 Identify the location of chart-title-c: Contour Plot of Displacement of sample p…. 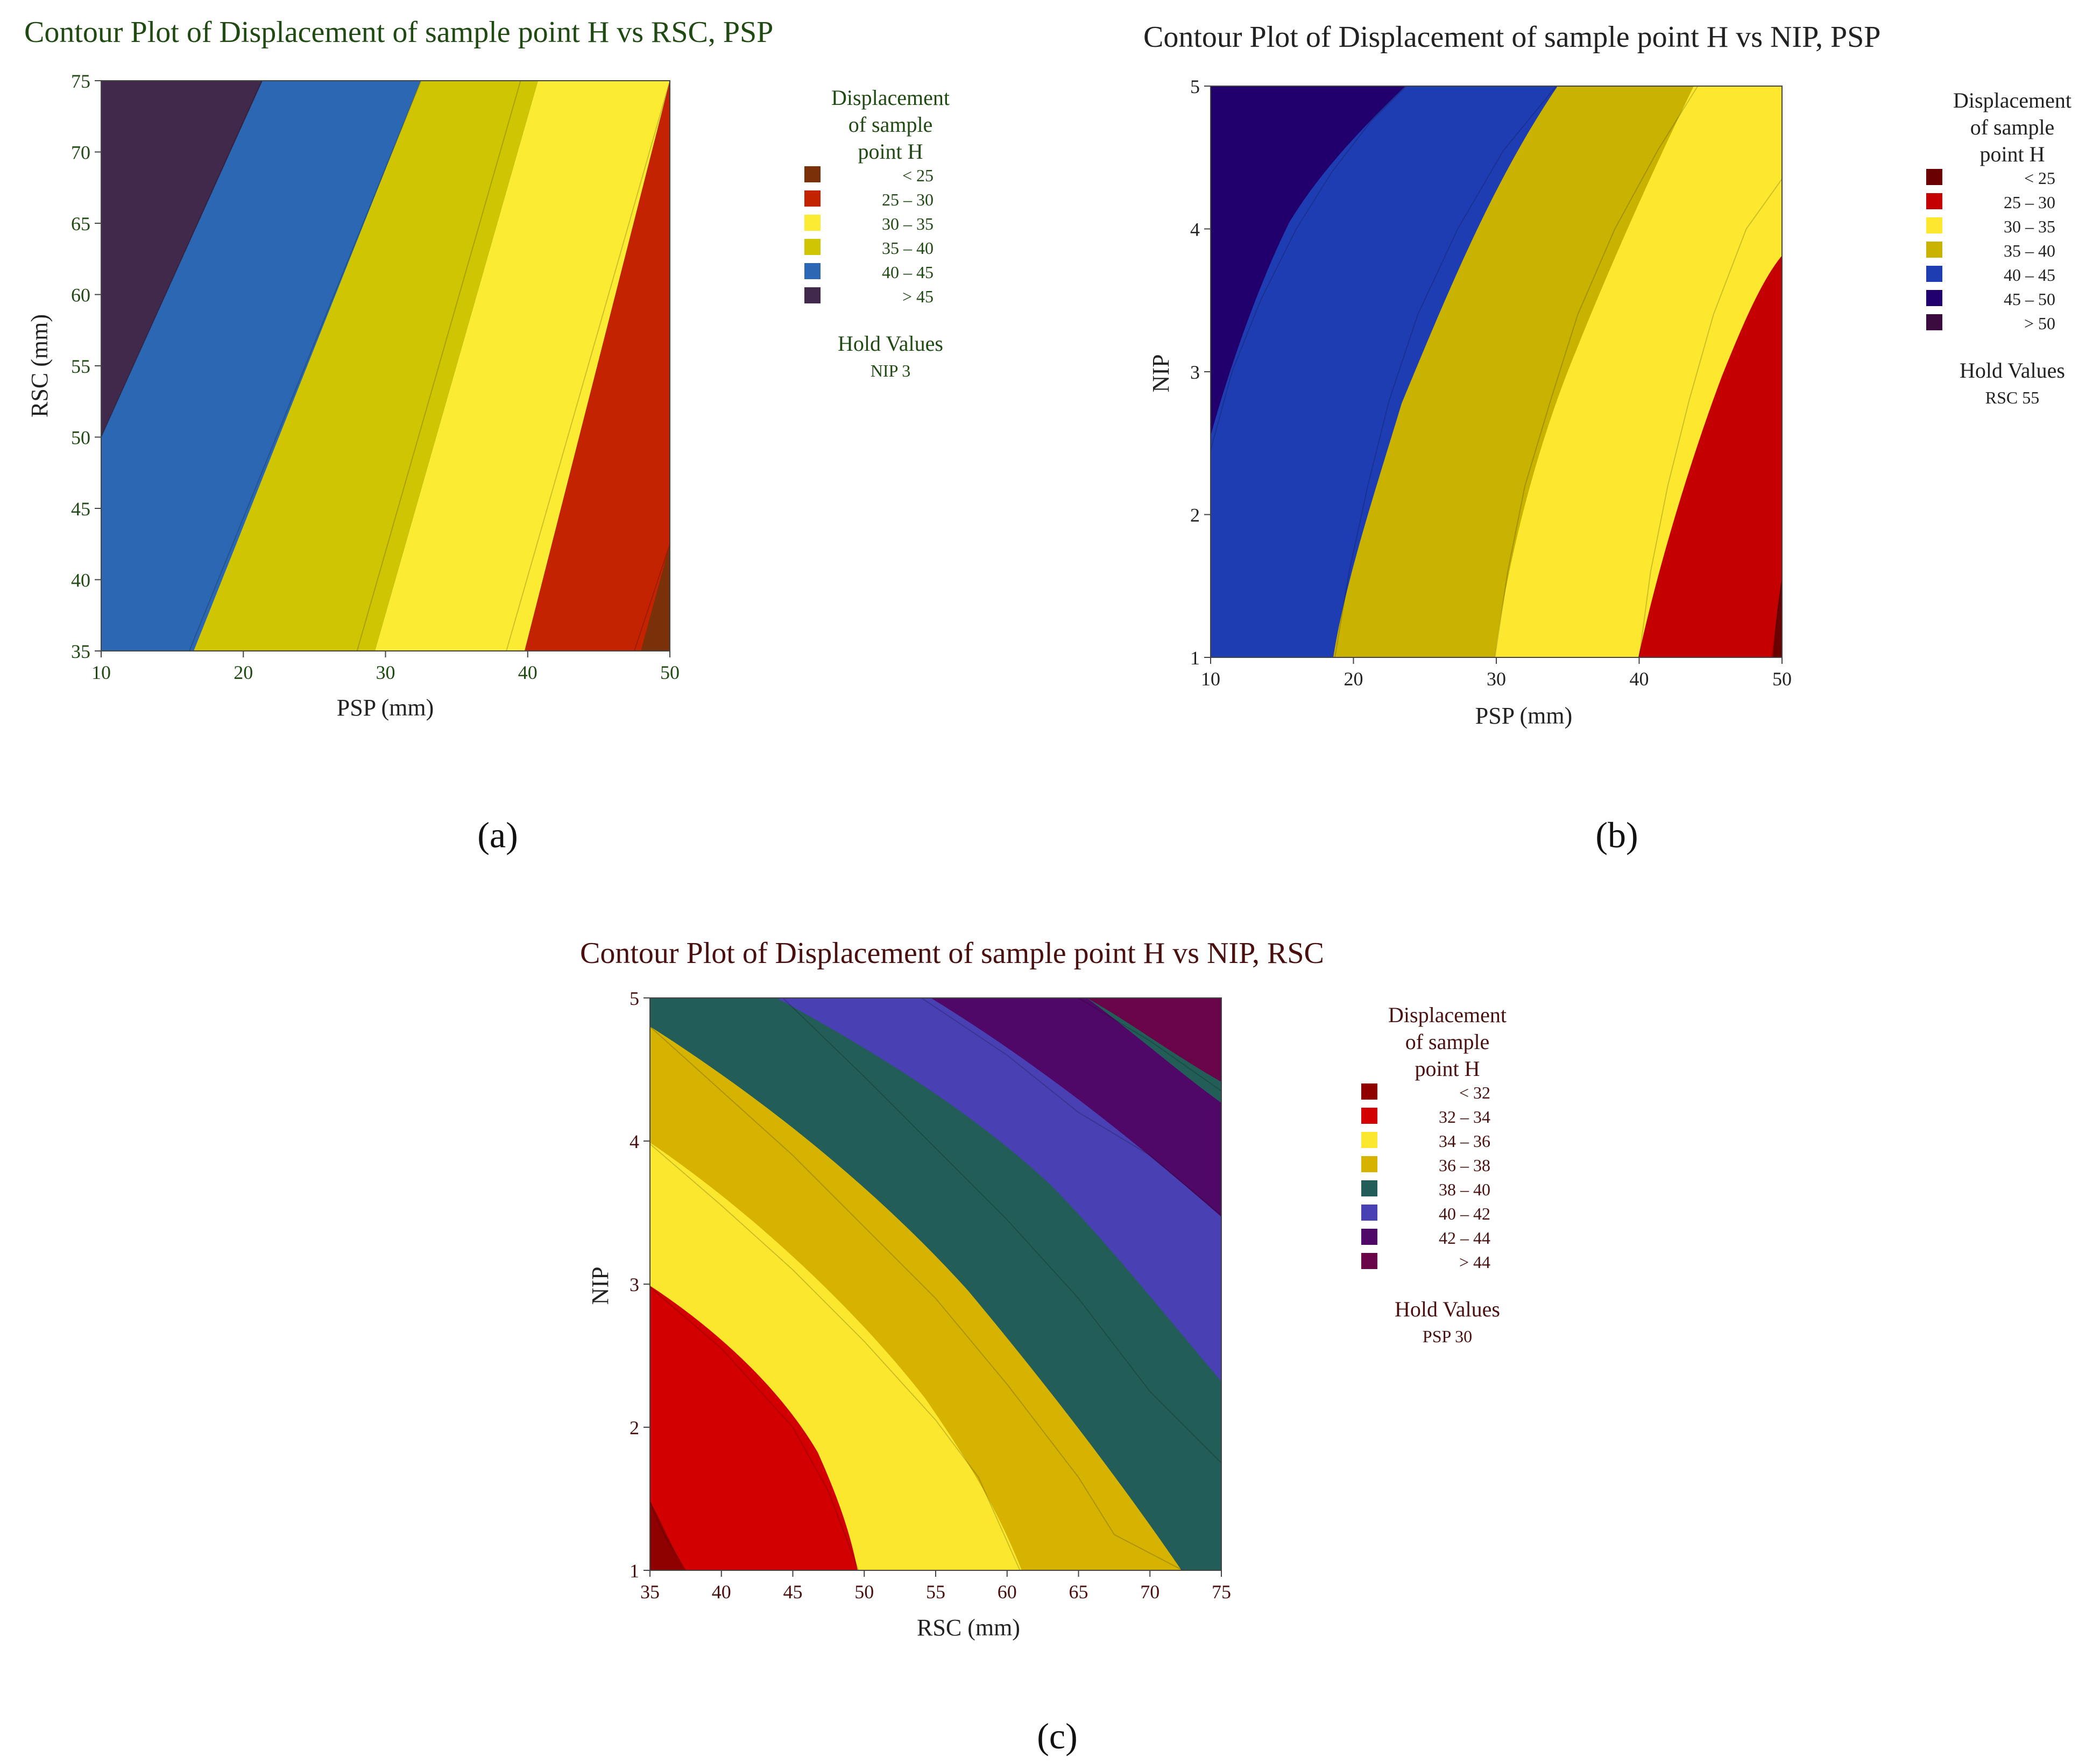
(952, 953).